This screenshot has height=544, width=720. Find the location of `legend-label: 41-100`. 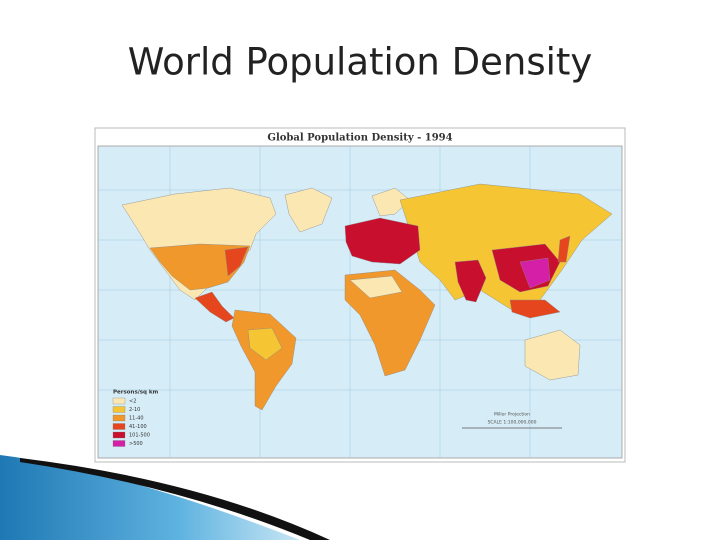

legend-label: 41-100 is located at coordinates (138, 427).